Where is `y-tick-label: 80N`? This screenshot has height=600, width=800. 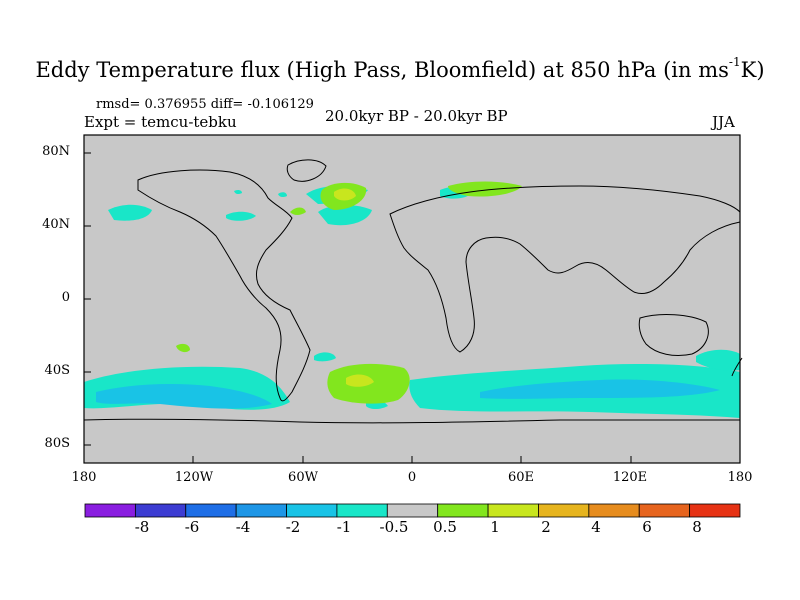
y-tick-label: 80N is located at coordinates (56, 151).